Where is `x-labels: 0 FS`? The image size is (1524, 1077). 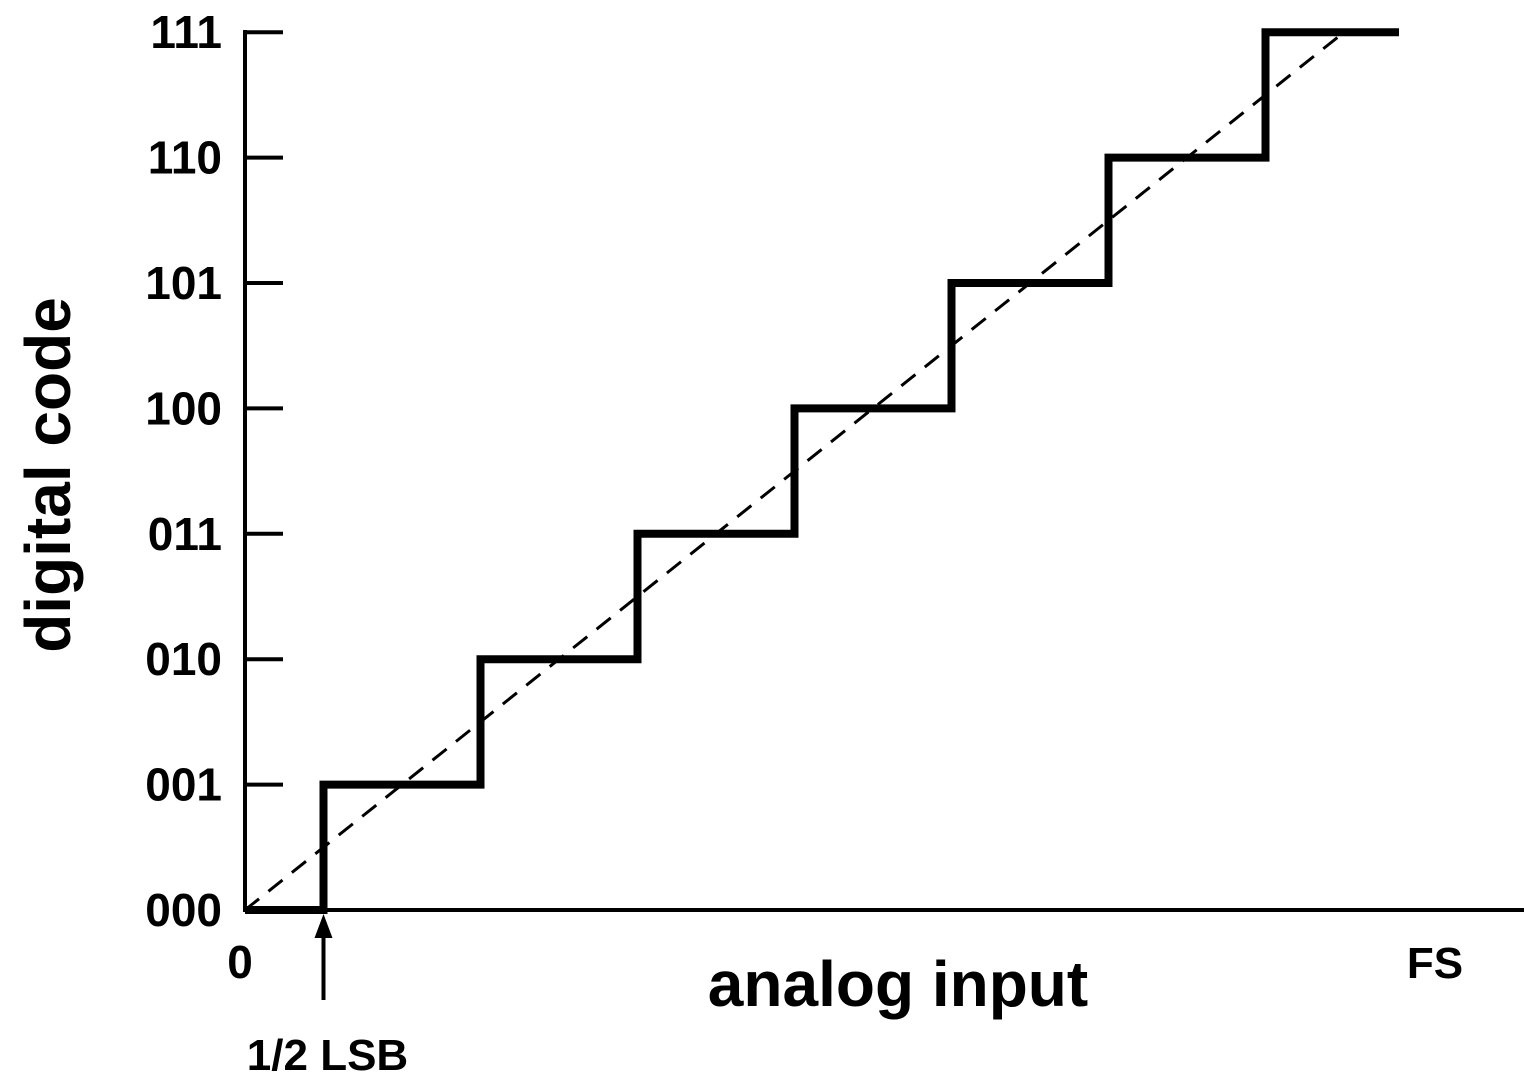 x-labels: 0 FS is located at coordinates (845, 962).